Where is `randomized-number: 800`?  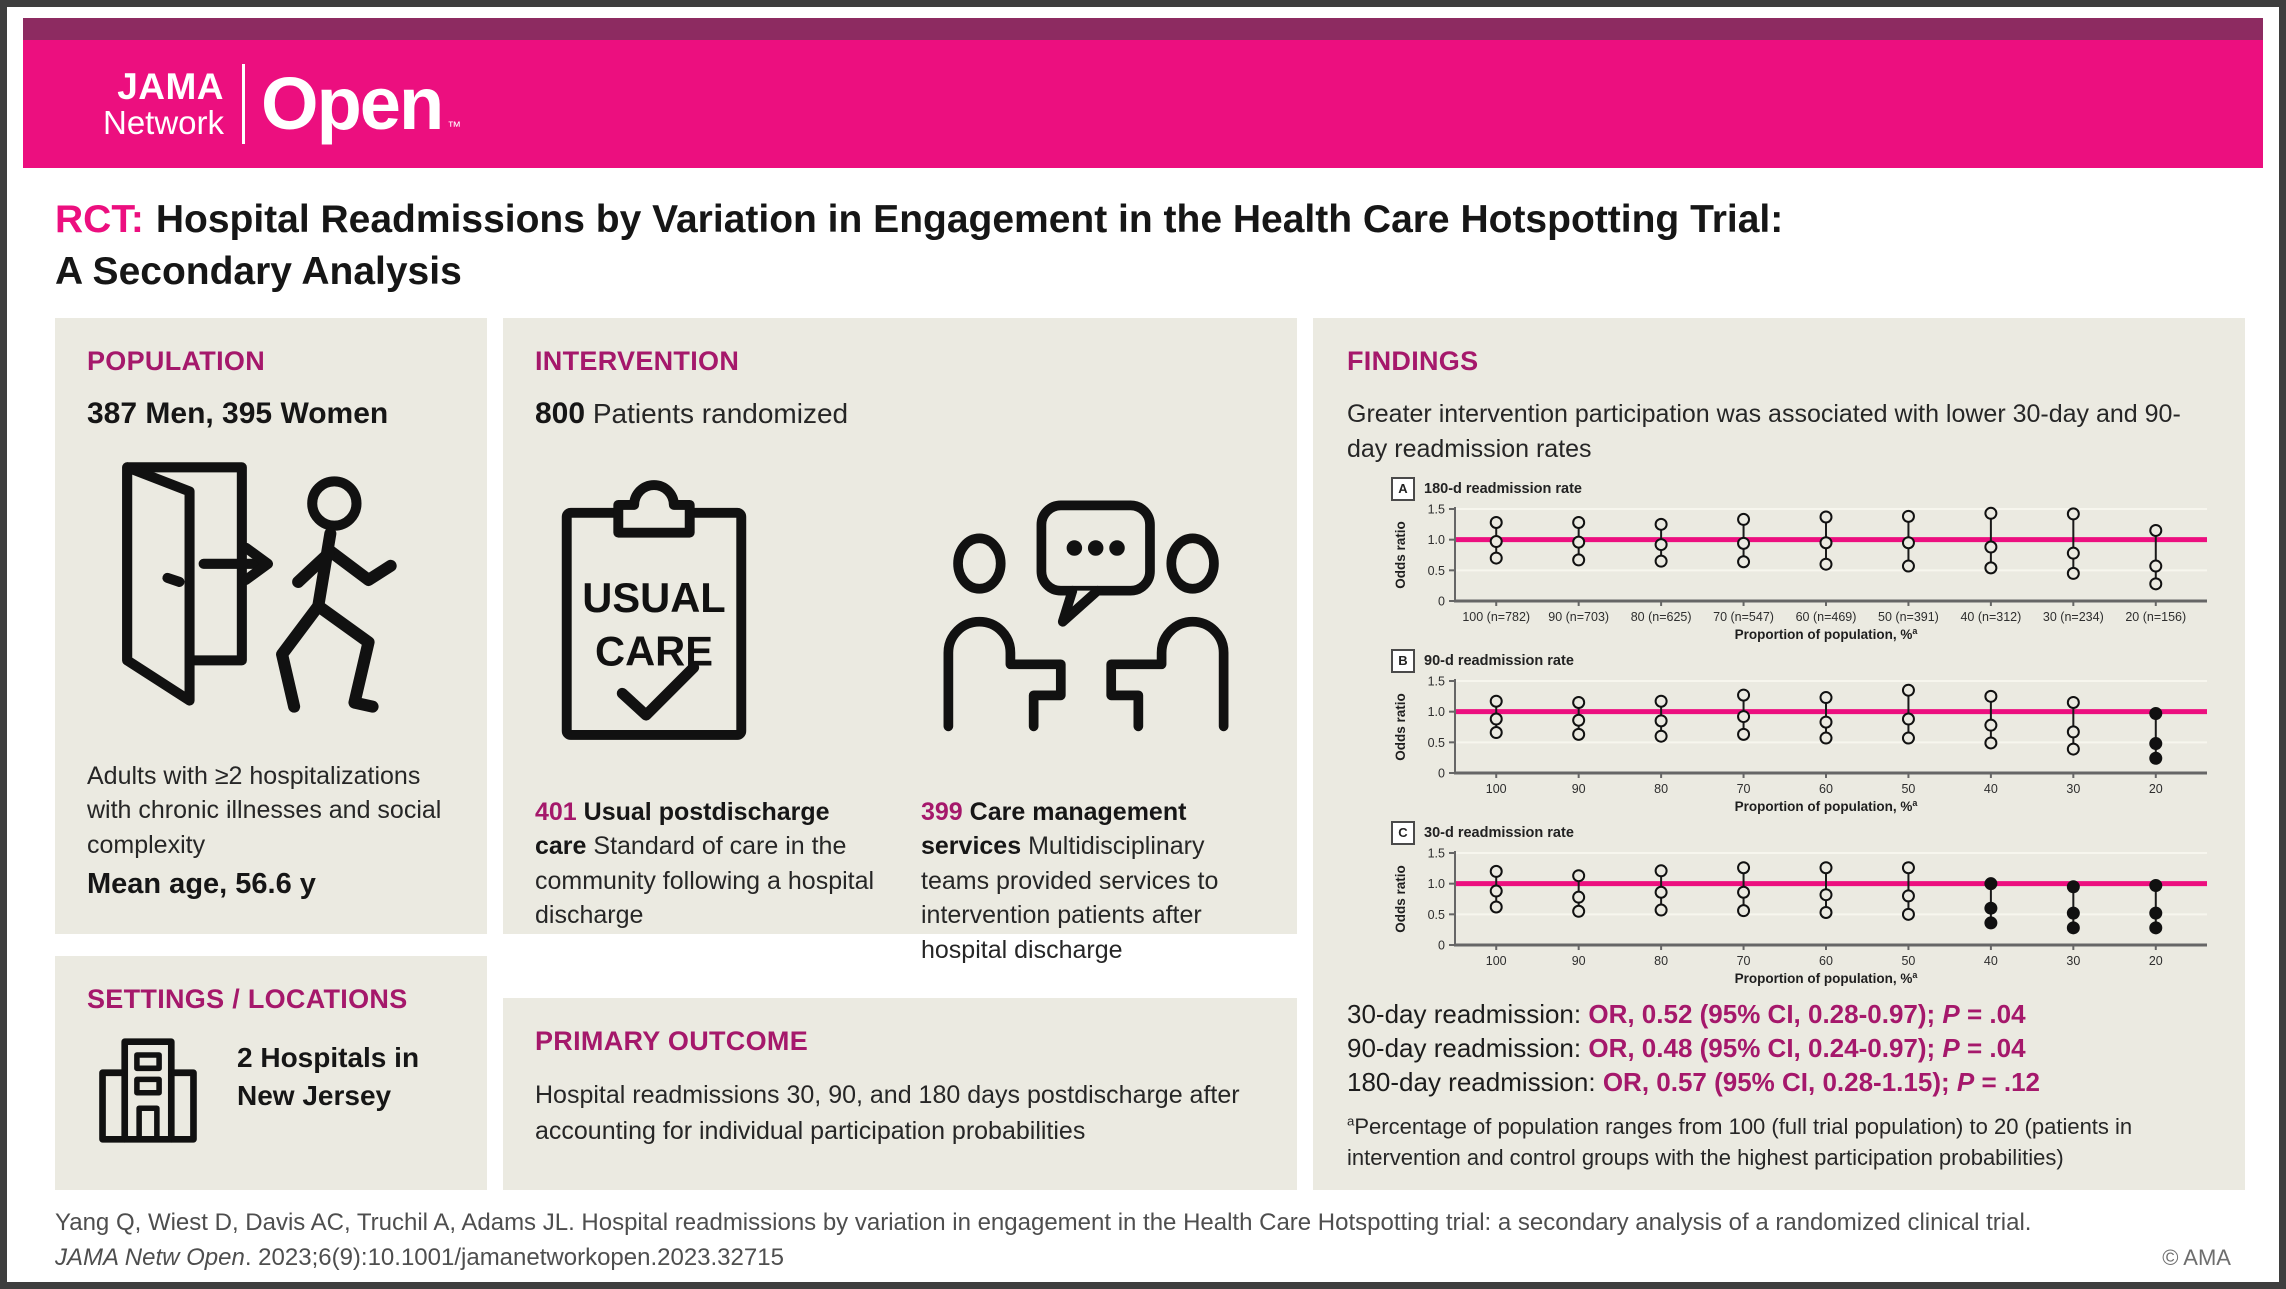 randomized-number: 800 is located at coordinates (560, 413).